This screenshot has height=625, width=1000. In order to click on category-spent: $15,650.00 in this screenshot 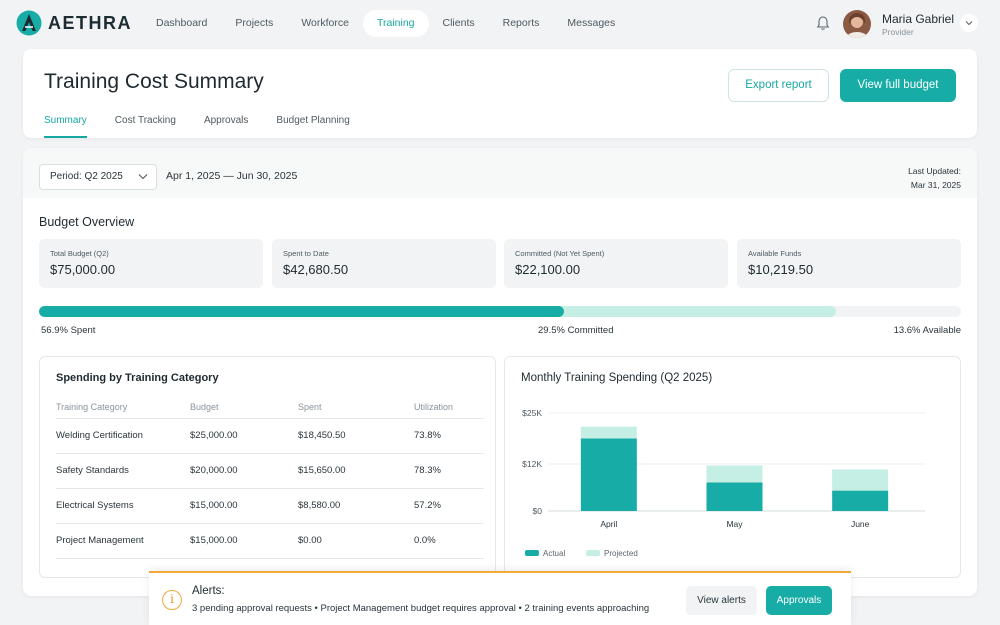, I will do `click(356, 471)`.